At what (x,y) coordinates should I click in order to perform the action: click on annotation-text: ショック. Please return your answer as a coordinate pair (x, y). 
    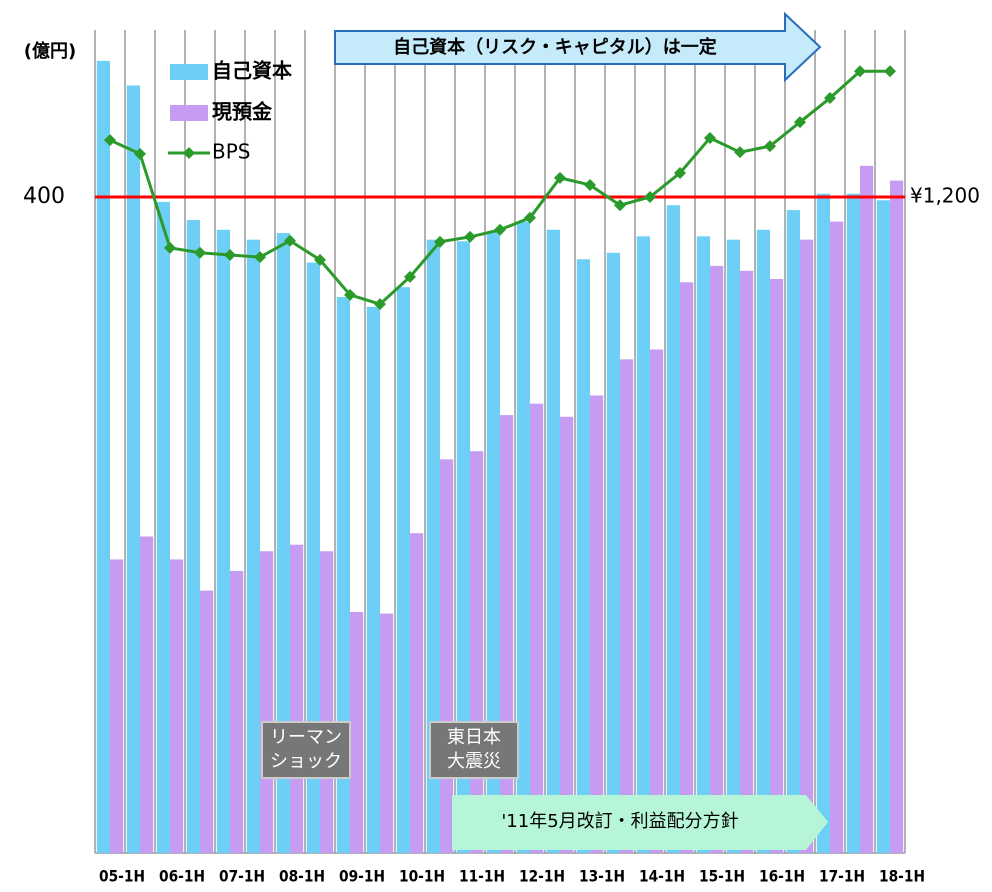
    Looking at the image, I should click on (306, 761).